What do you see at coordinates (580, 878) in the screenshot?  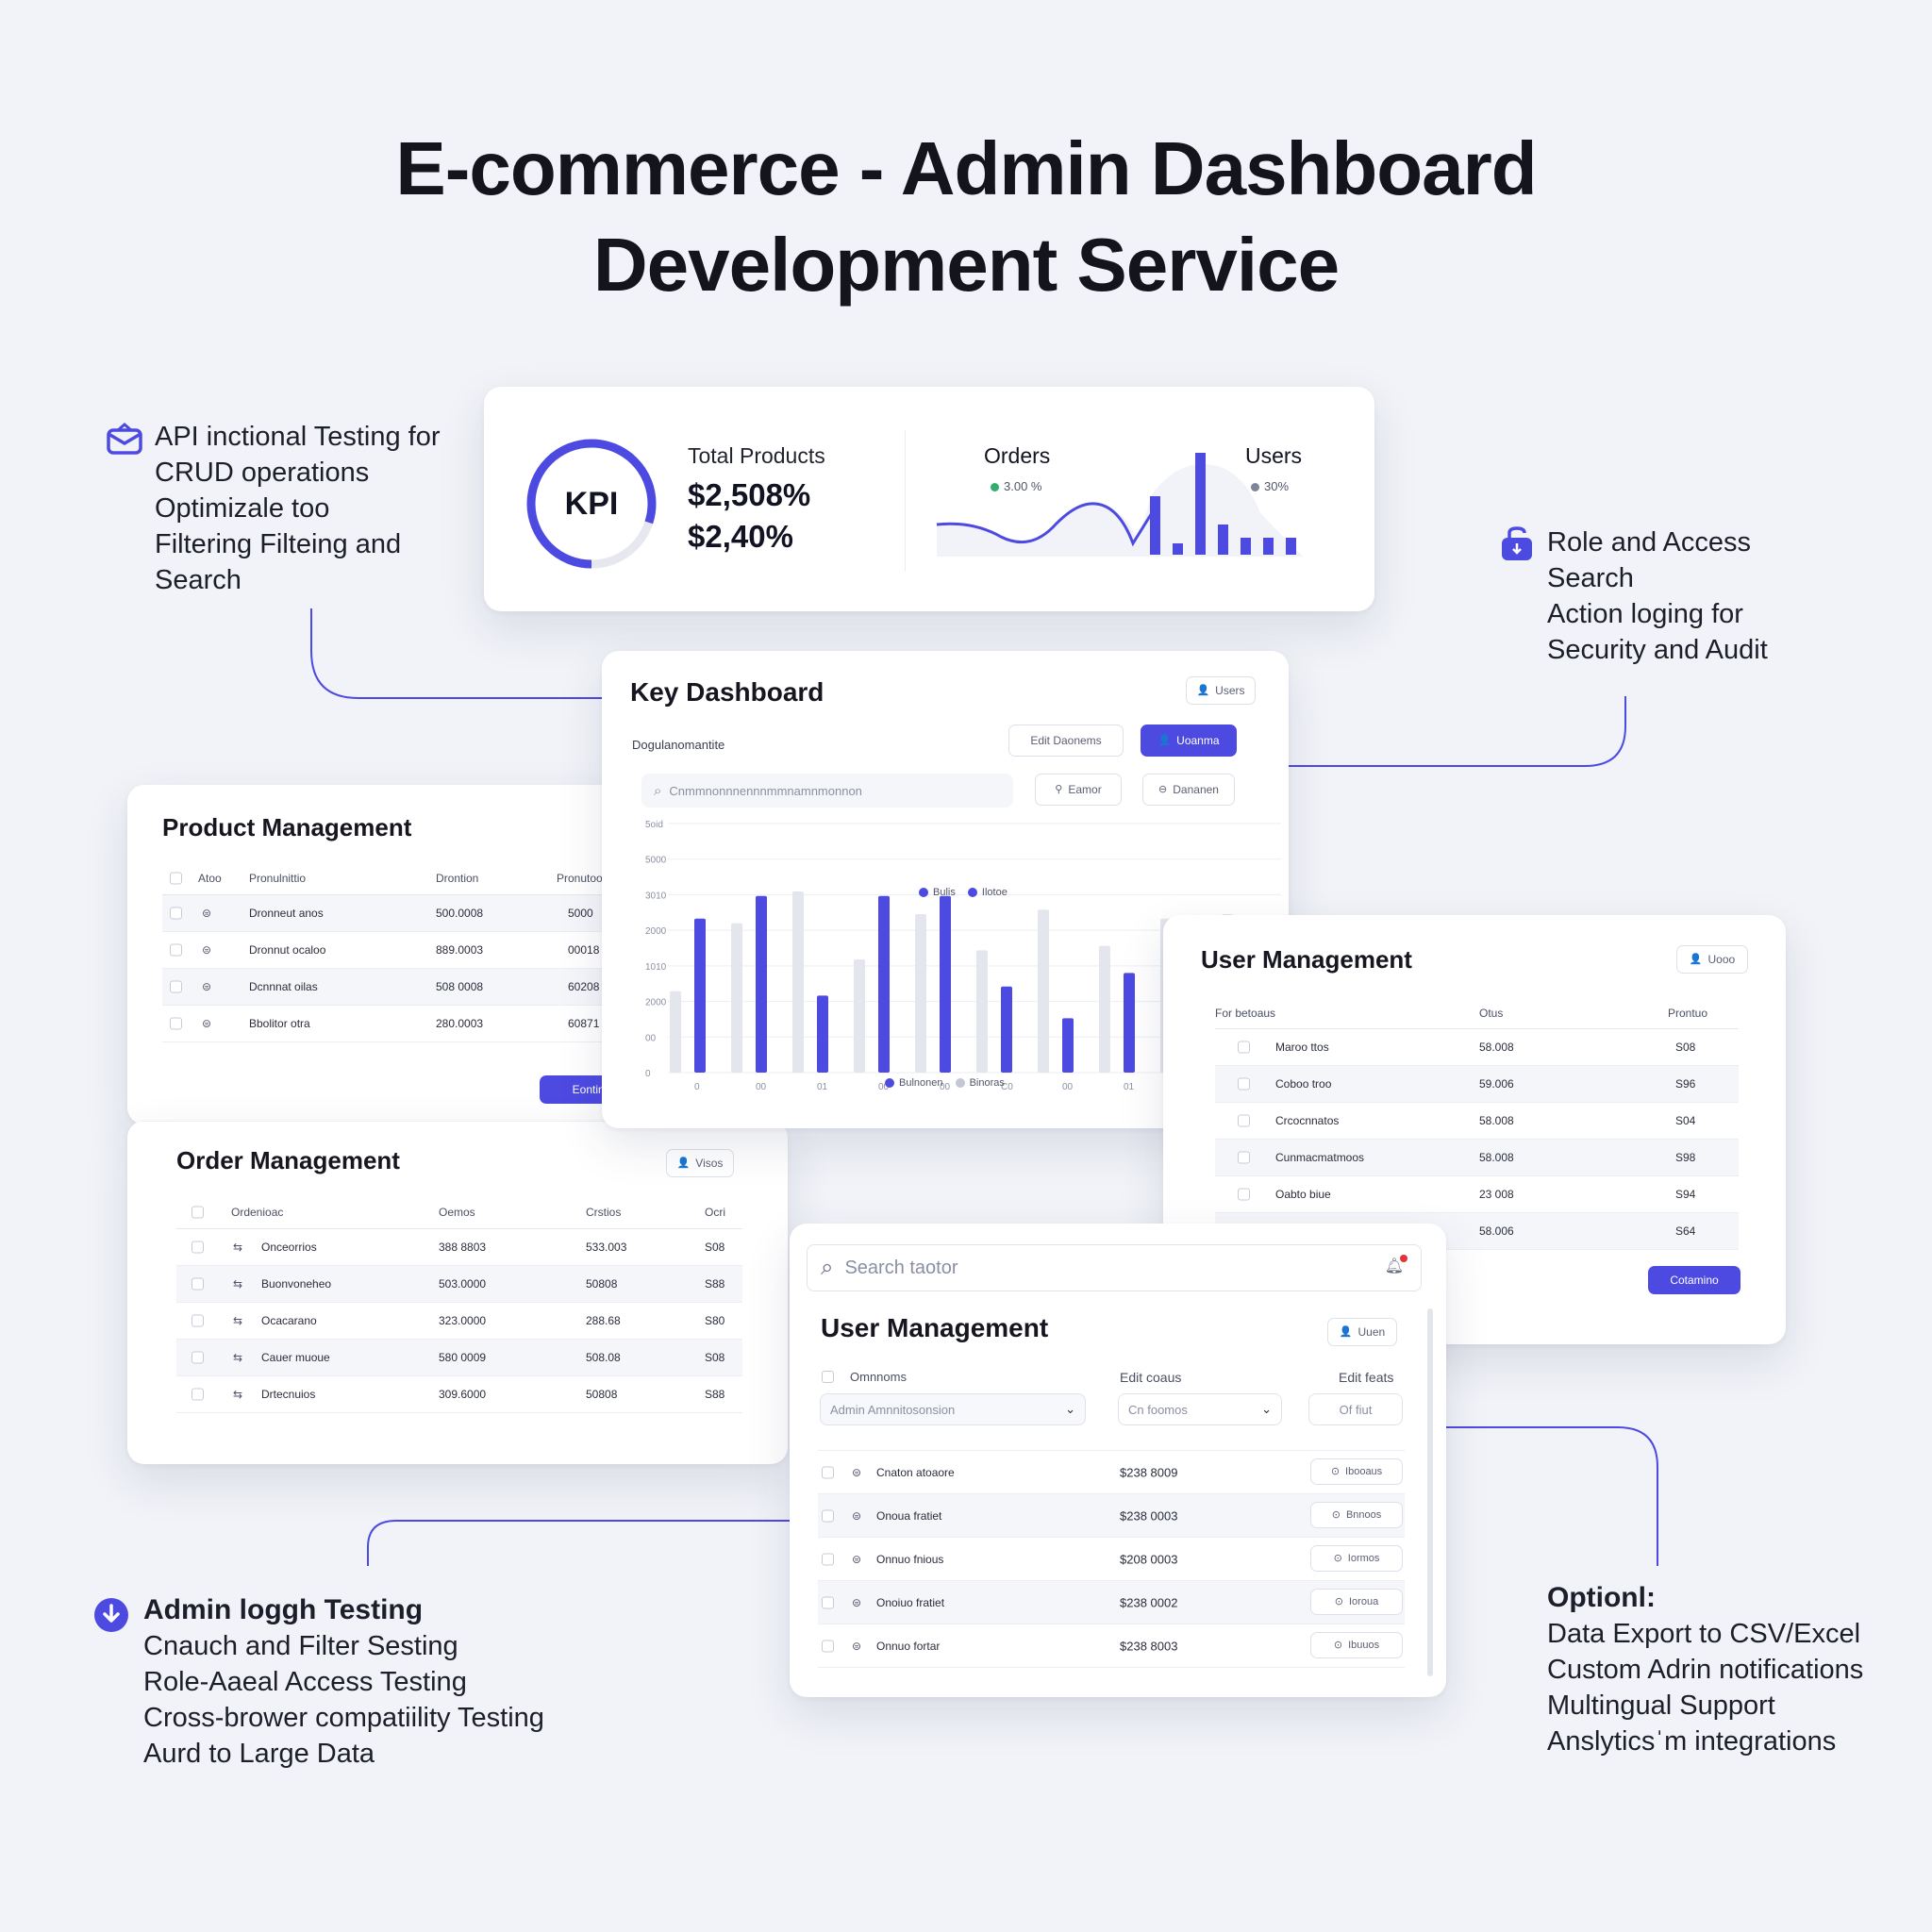 I see `column-header: Pronutoo` at bounding box center [580, 878].